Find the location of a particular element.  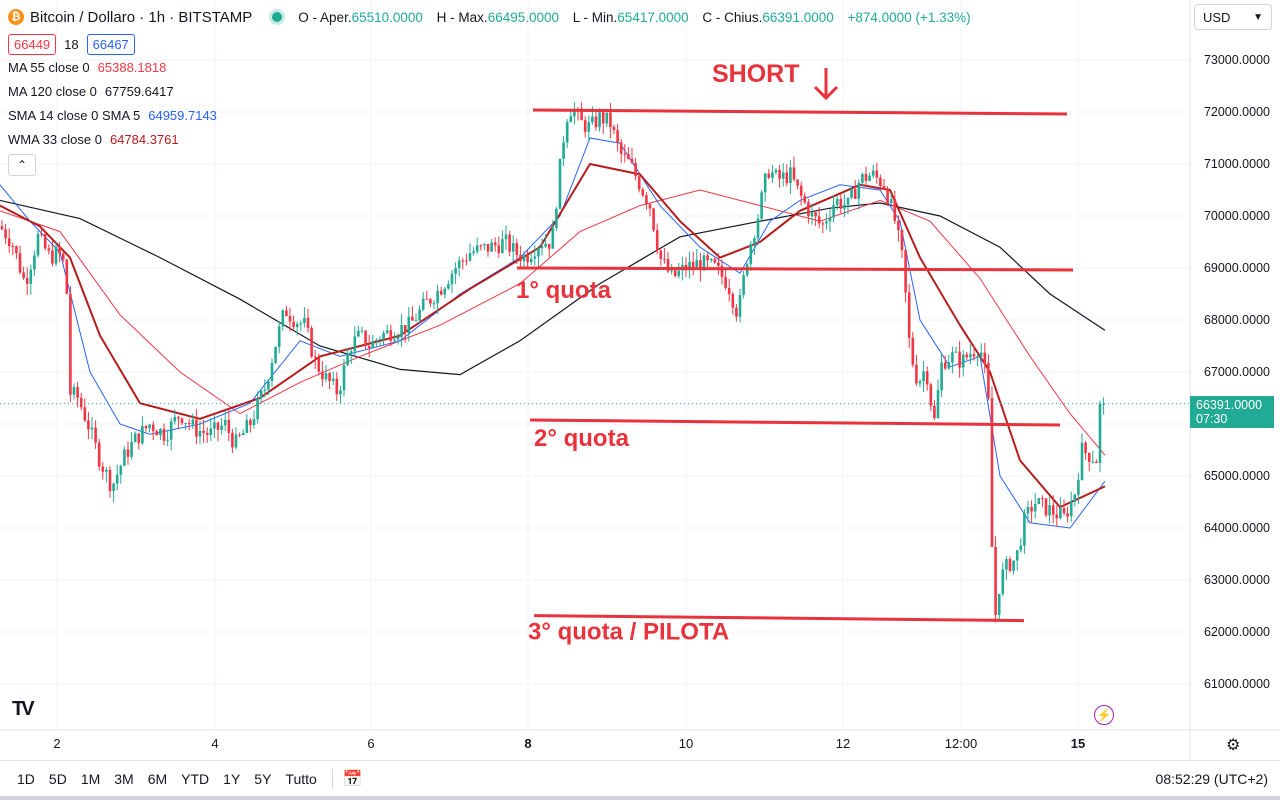

range-button: YTD is located at coordinates (195, 779).